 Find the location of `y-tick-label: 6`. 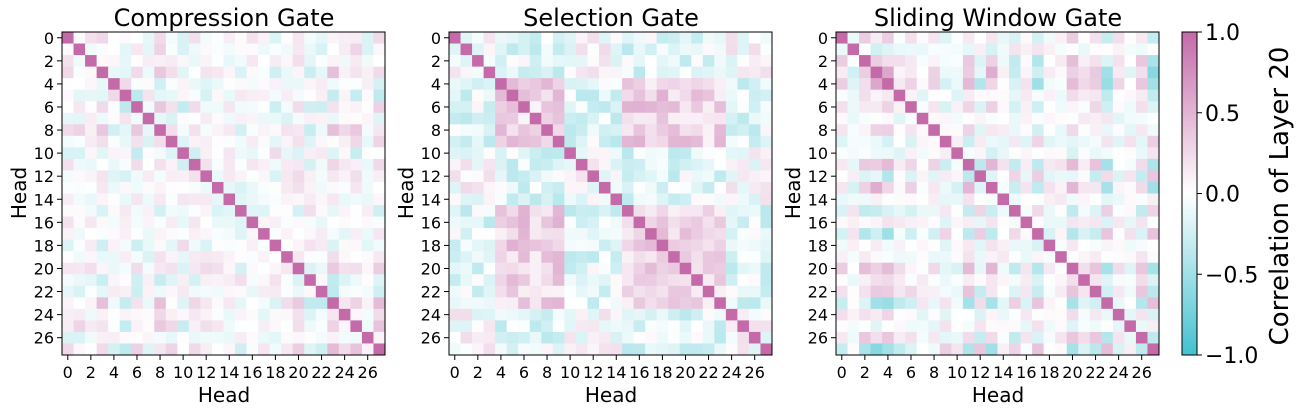

y-tick-label: 6 is located at coordinates (436, 107).